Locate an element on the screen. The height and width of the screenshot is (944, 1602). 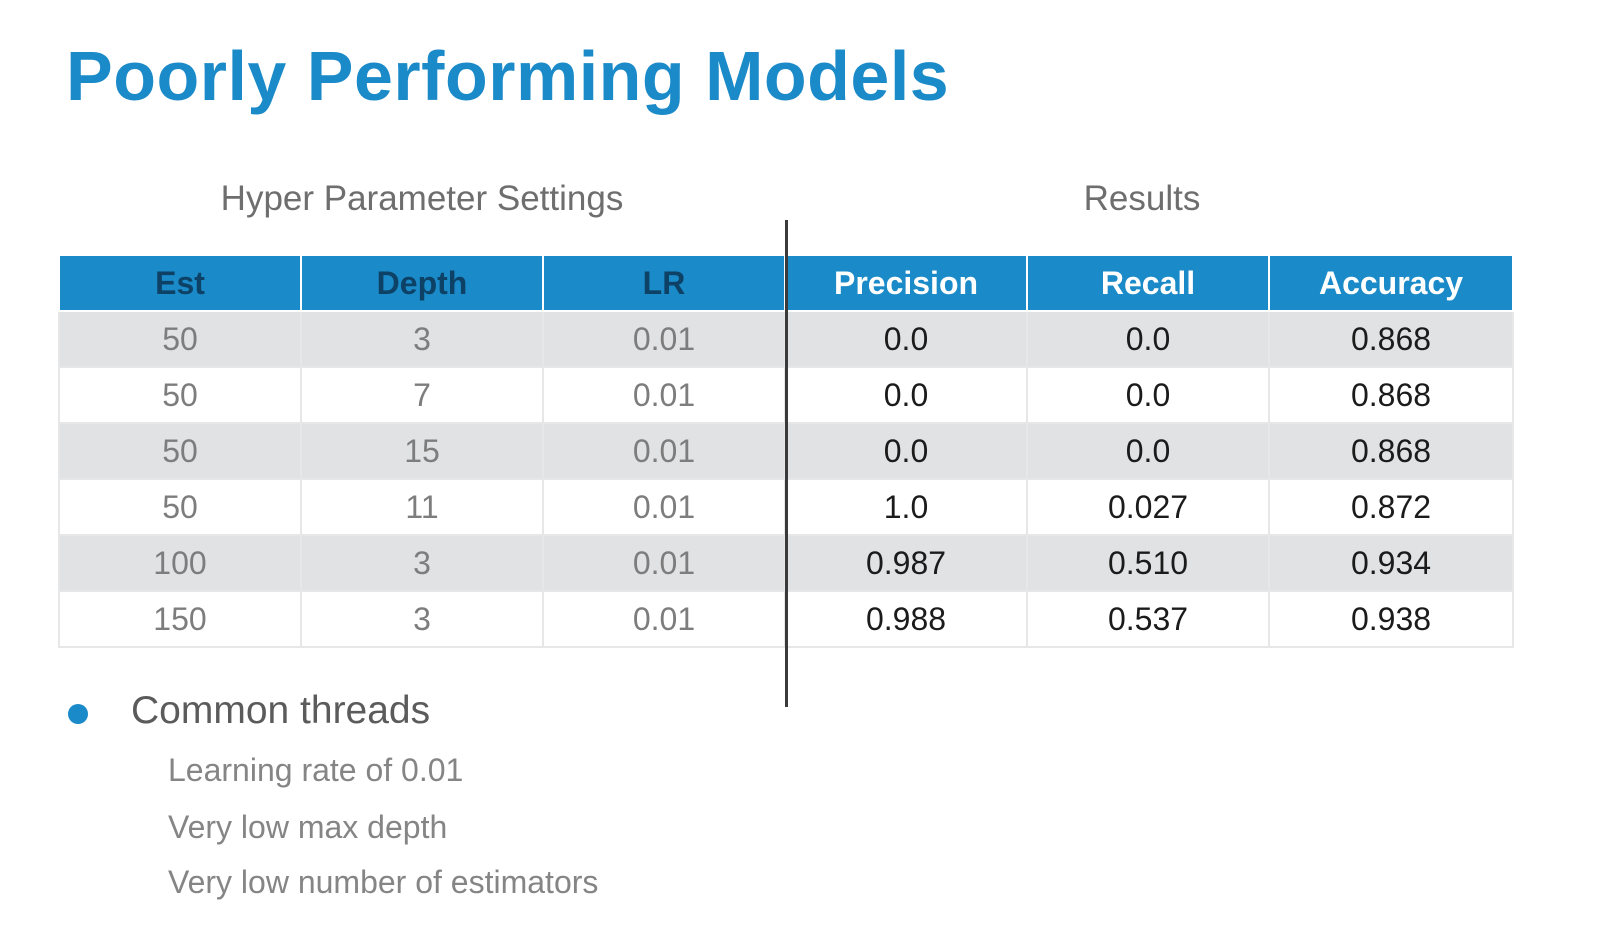
column-header-est: Est is located at coordinates (180, 283).